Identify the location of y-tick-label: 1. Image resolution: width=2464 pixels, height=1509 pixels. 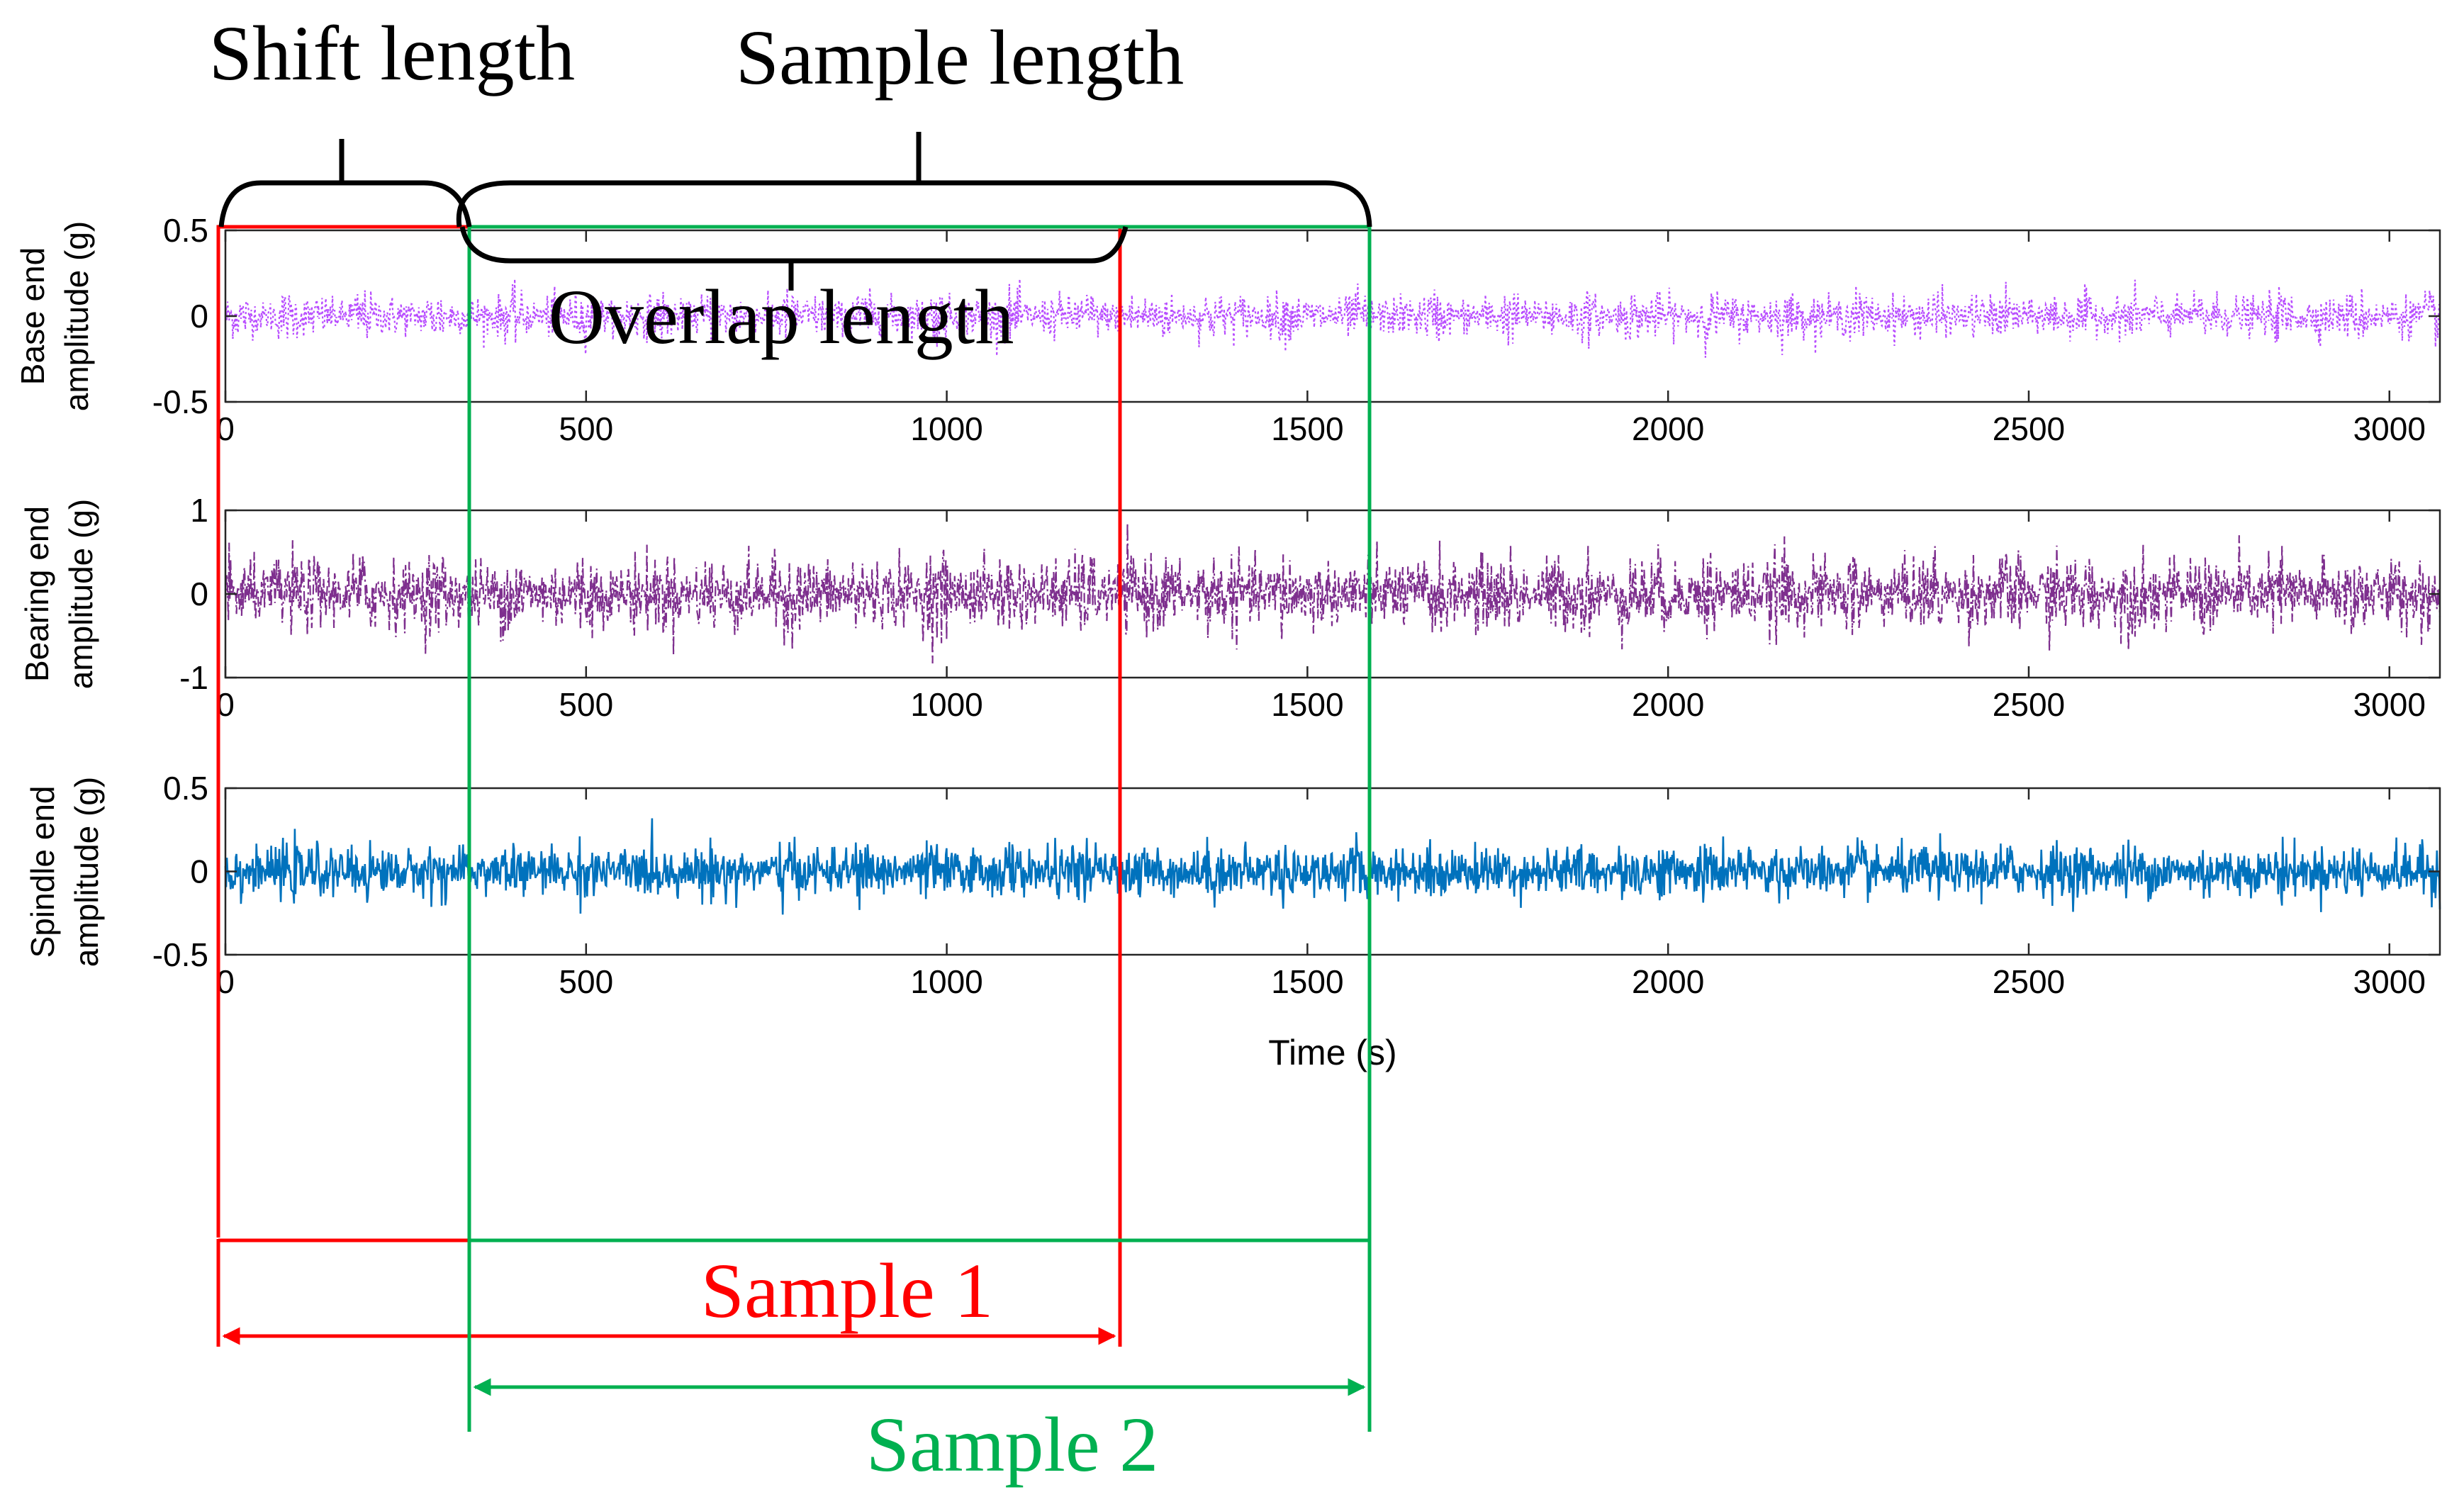
(199, 510).